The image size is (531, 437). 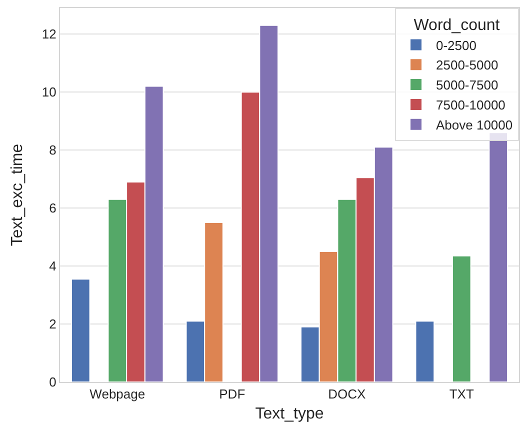 What do you see at coordinates (52, 150) in the screenshot?
I see `y-tick-label: 8` at bounding box center [52, 150].